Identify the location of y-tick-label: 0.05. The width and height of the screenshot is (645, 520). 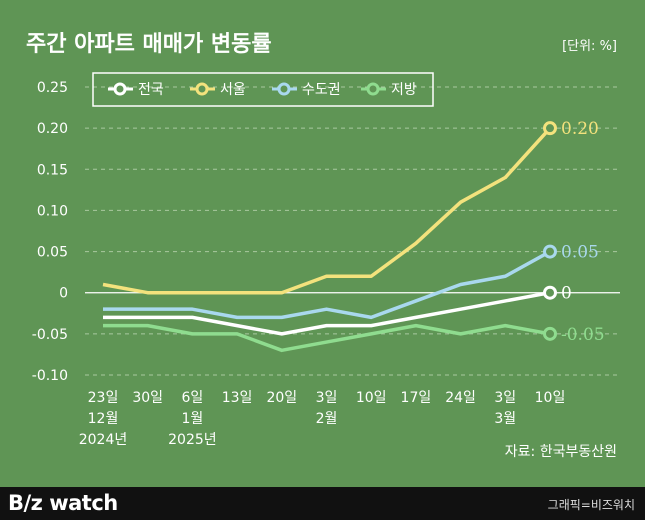
(52, 253).